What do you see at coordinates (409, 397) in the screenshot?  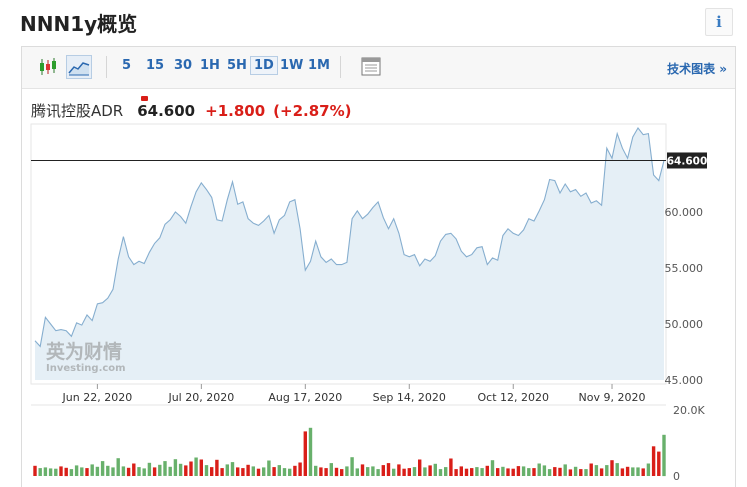 I see `x-tick-label: Sep 14, 2020` at bounding box center [409, 397].